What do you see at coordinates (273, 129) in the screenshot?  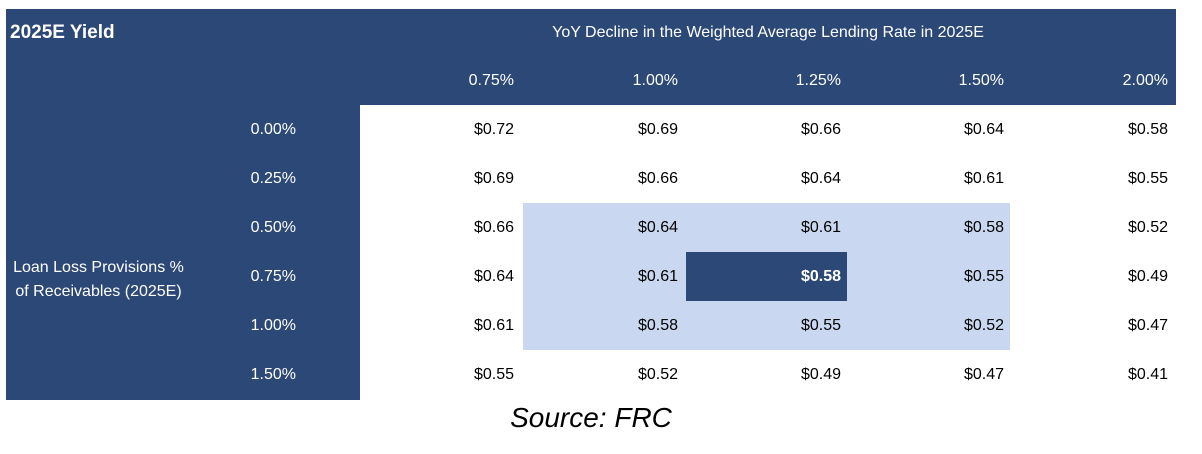 I see `row-header: 0.00%` at bounding box center [273, 129].